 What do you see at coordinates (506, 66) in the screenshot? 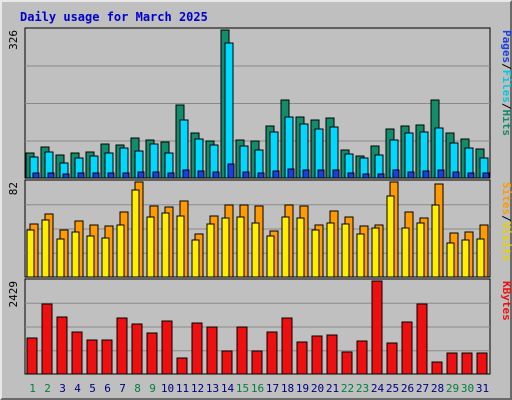
I see `legend-entry: /` at bounding box center [506, 66].